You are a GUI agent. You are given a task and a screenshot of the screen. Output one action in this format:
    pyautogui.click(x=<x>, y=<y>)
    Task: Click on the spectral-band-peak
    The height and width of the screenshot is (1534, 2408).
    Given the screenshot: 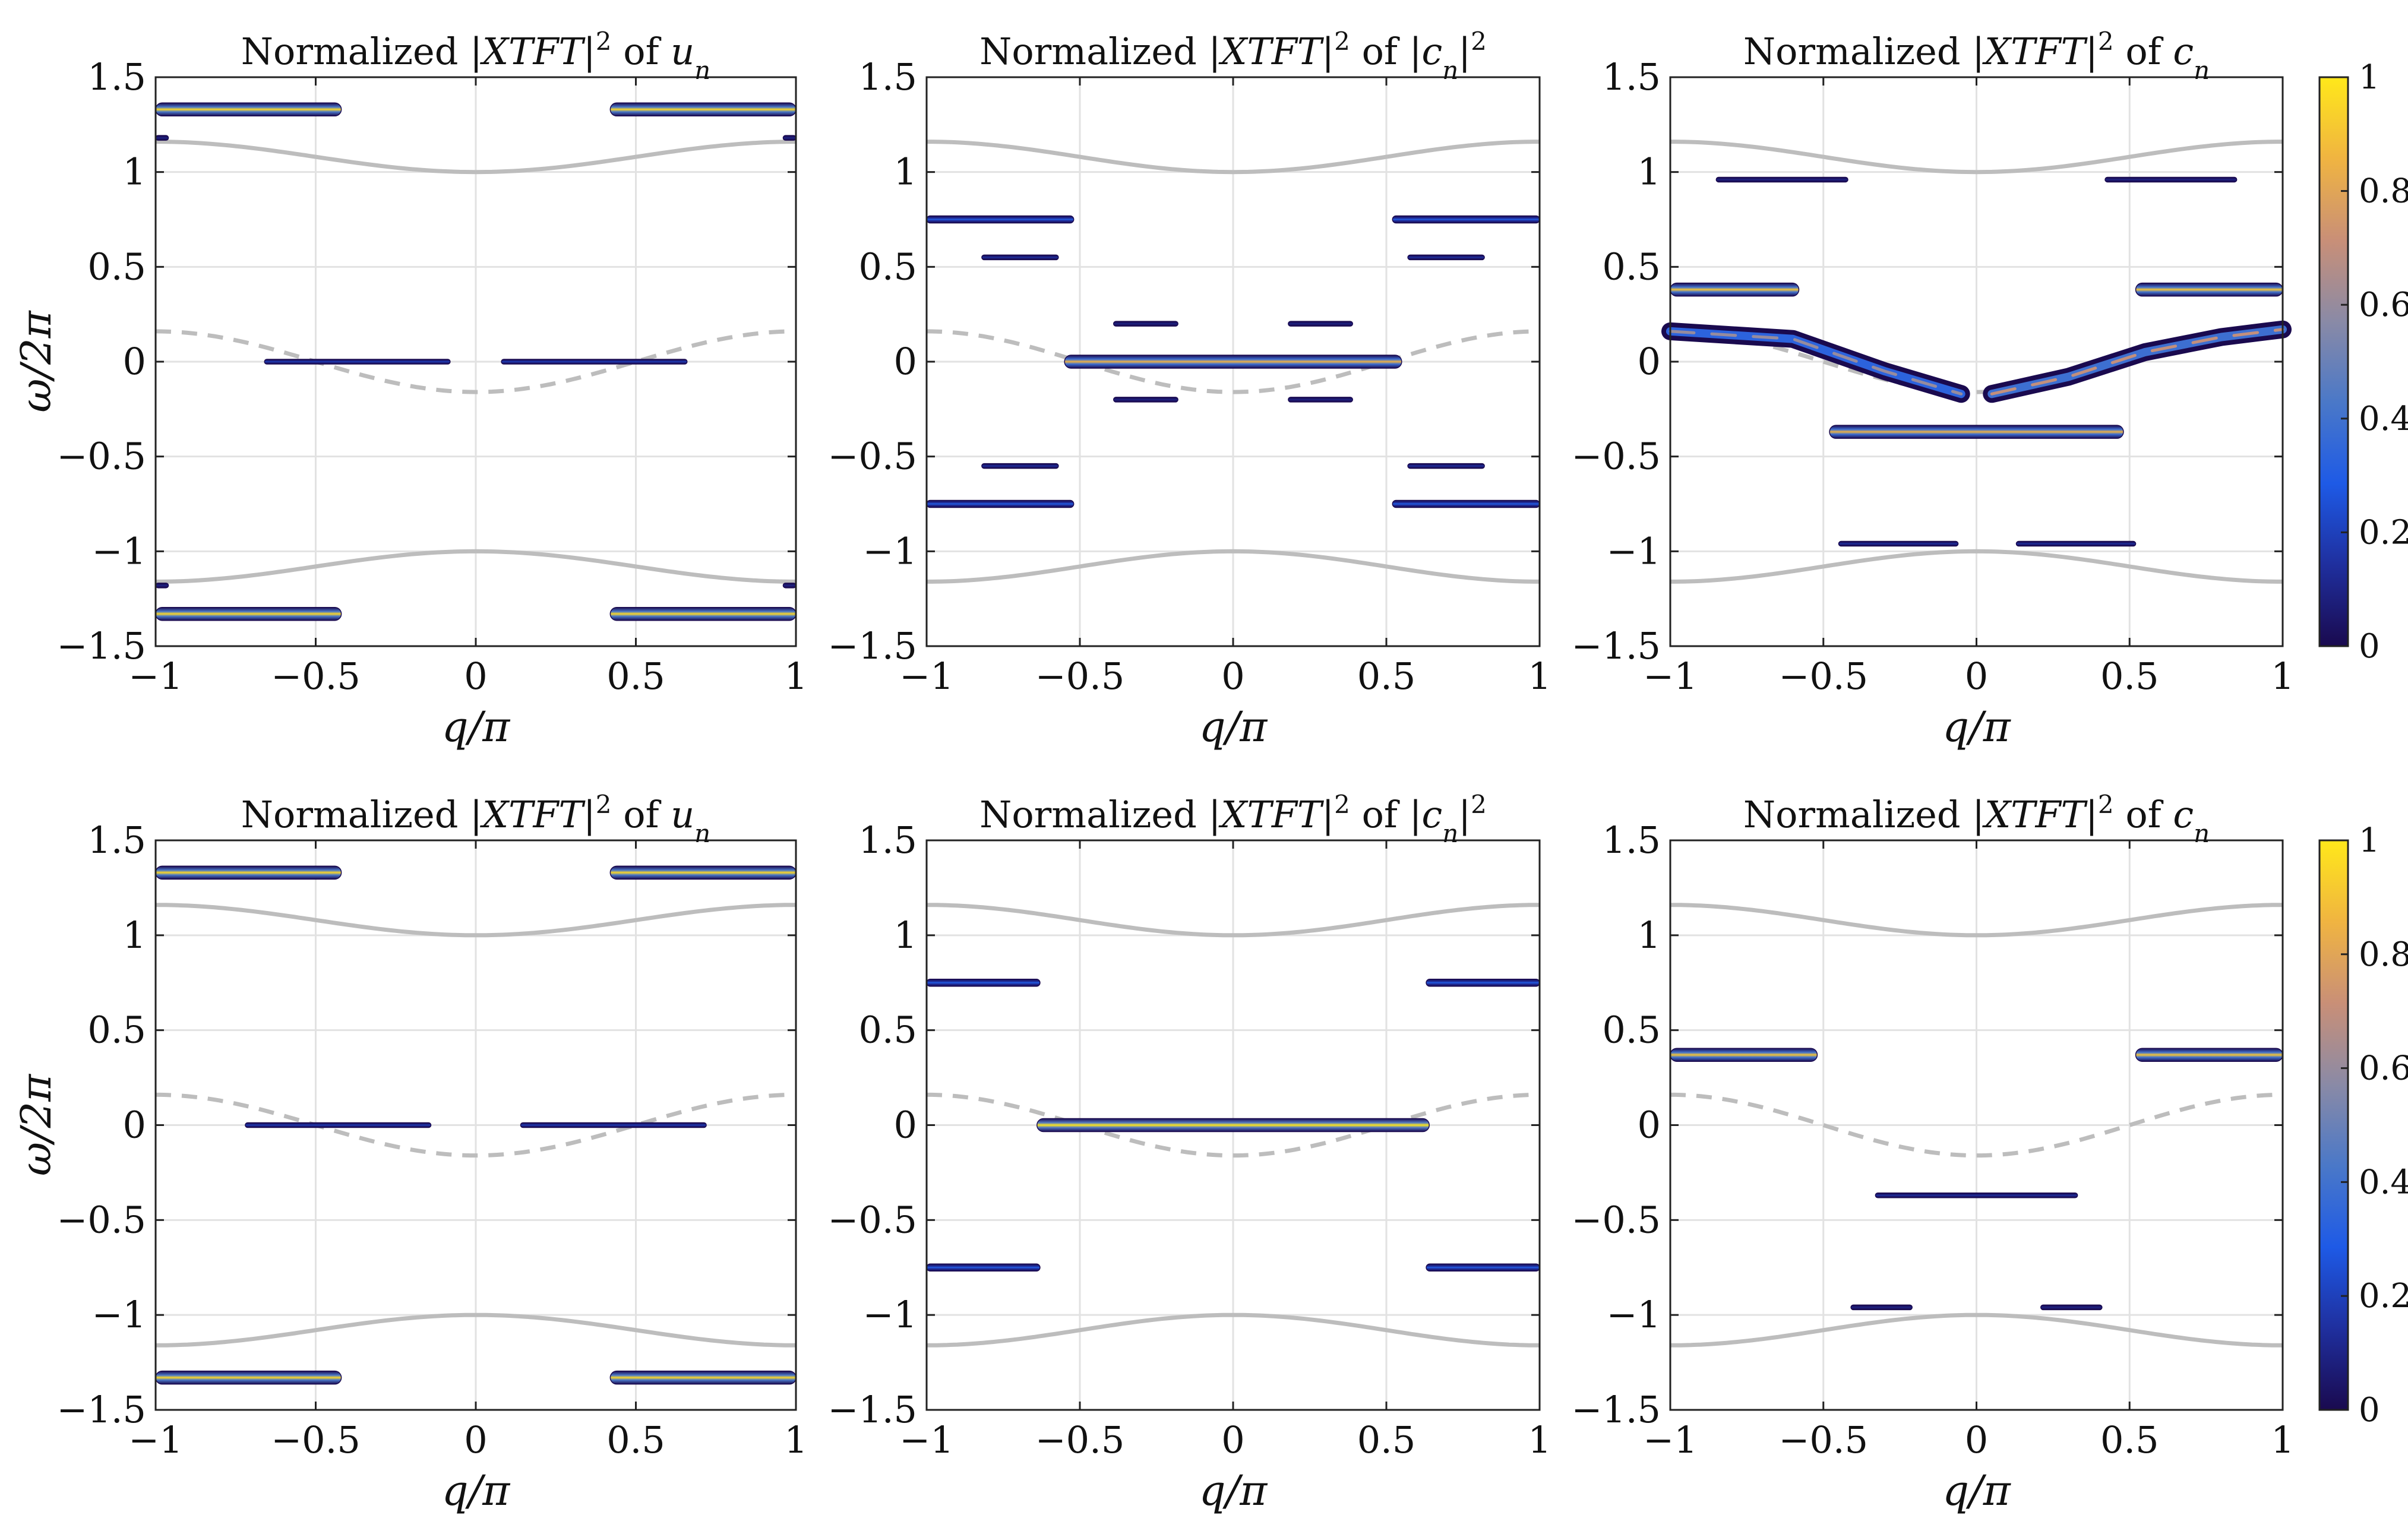 What is the action you would take?
    pyautogui.click(x=1816, y=363)
    